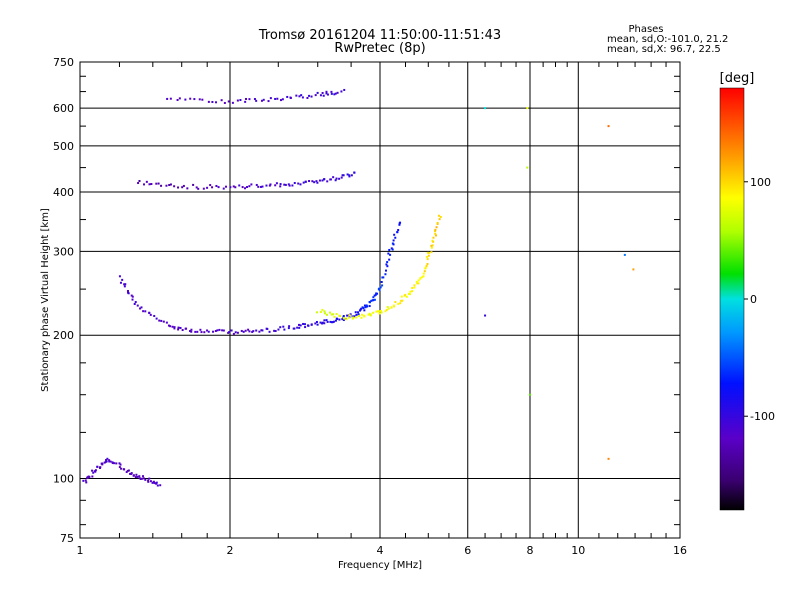  Describe the element at coordinates (732, 299) in the screenshot. I see `colorbar` at that location.